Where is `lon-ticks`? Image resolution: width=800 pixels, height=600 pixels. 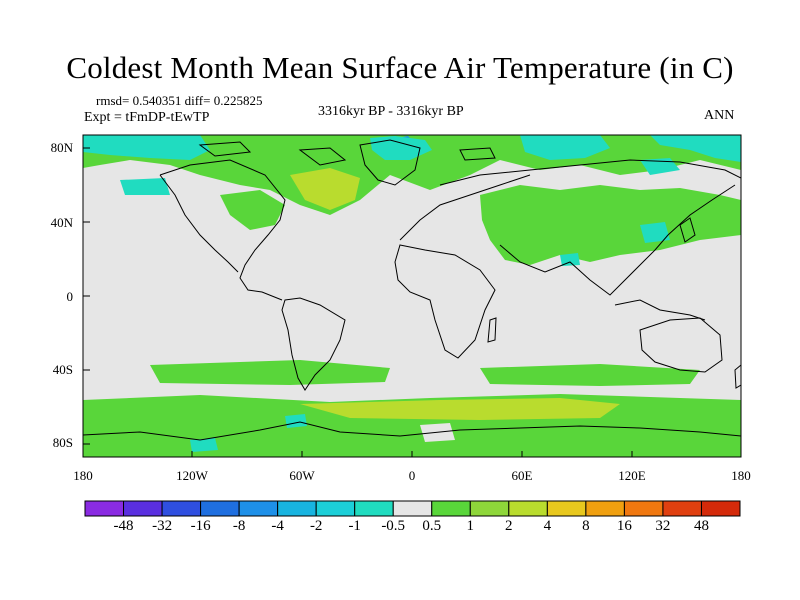
lon-ticks is located at coordinates (412, 454).